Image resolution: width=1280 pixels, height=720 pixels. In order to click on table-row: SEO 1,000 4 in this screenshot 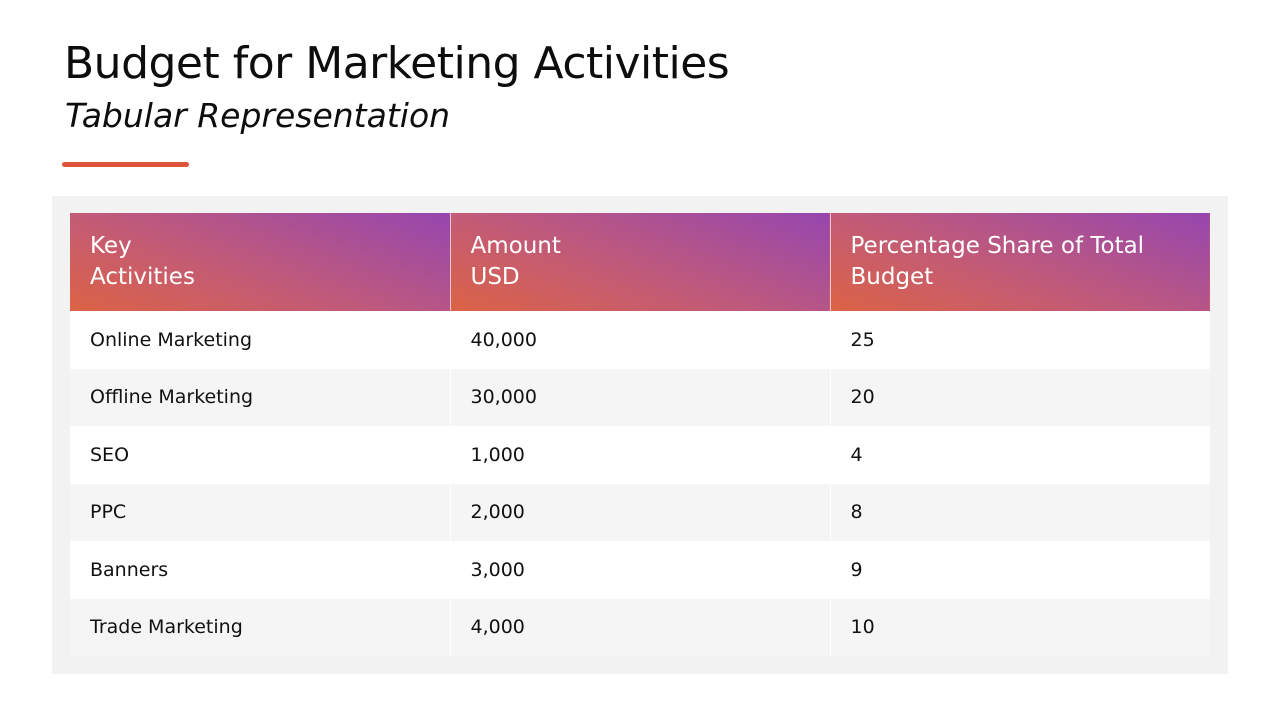, I will do `click(640, 455)`.